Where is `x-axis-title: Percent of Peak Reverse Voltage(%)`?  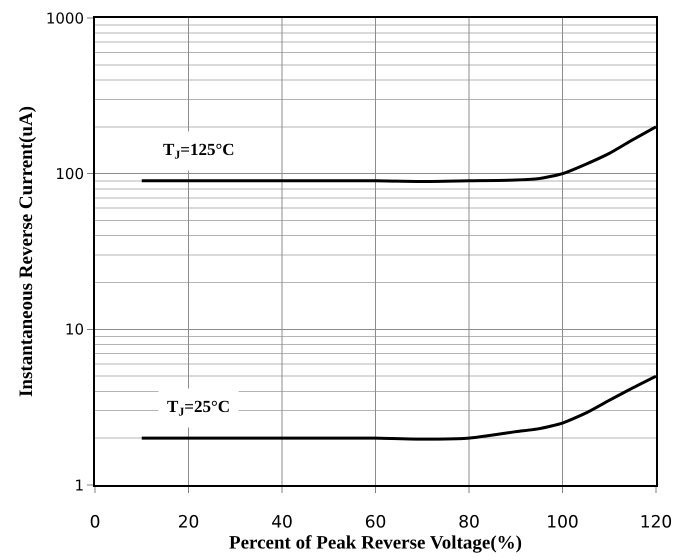
x-axis-title: Percent of Peak Reverse Voltage(%) is located at coordinates (375, 543).